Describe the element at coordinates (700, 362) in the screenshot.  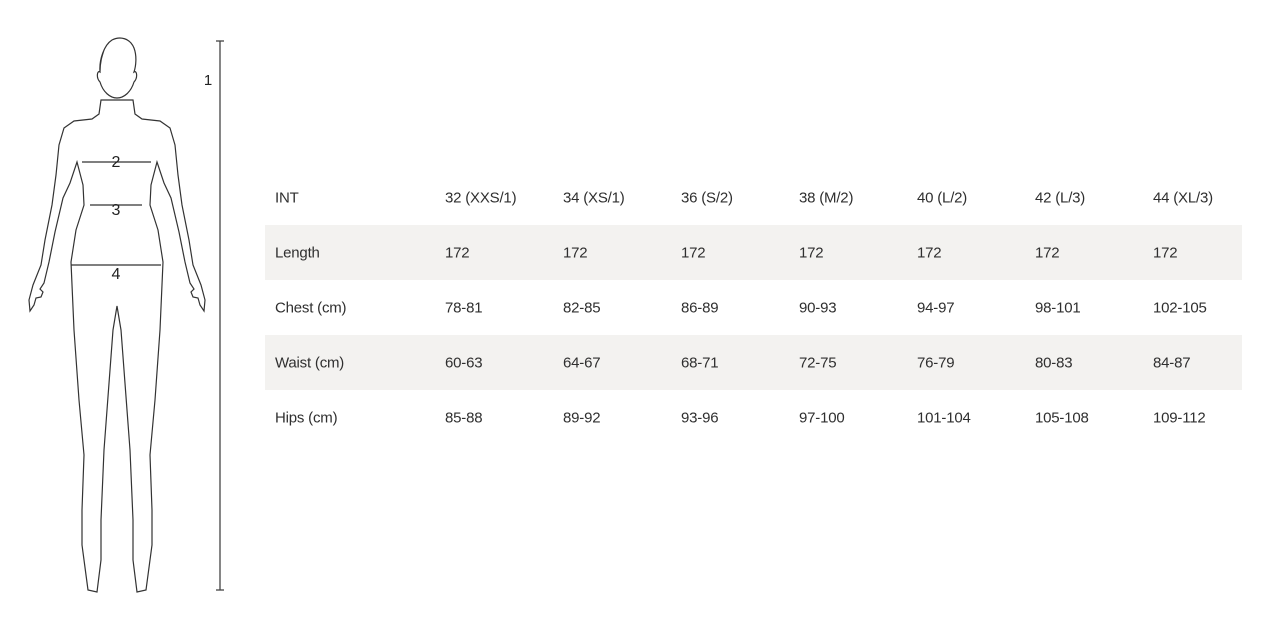
I see `table-cell: 68-71` at that location.